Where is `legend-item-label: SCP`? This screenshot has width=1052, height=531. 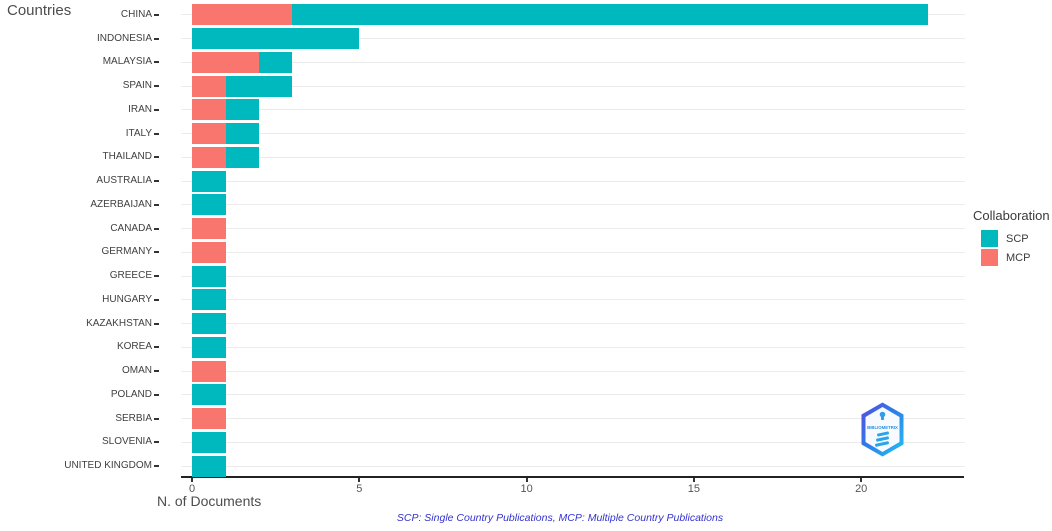
legend-item-label: SCP is located at coordinates (1017, 238).